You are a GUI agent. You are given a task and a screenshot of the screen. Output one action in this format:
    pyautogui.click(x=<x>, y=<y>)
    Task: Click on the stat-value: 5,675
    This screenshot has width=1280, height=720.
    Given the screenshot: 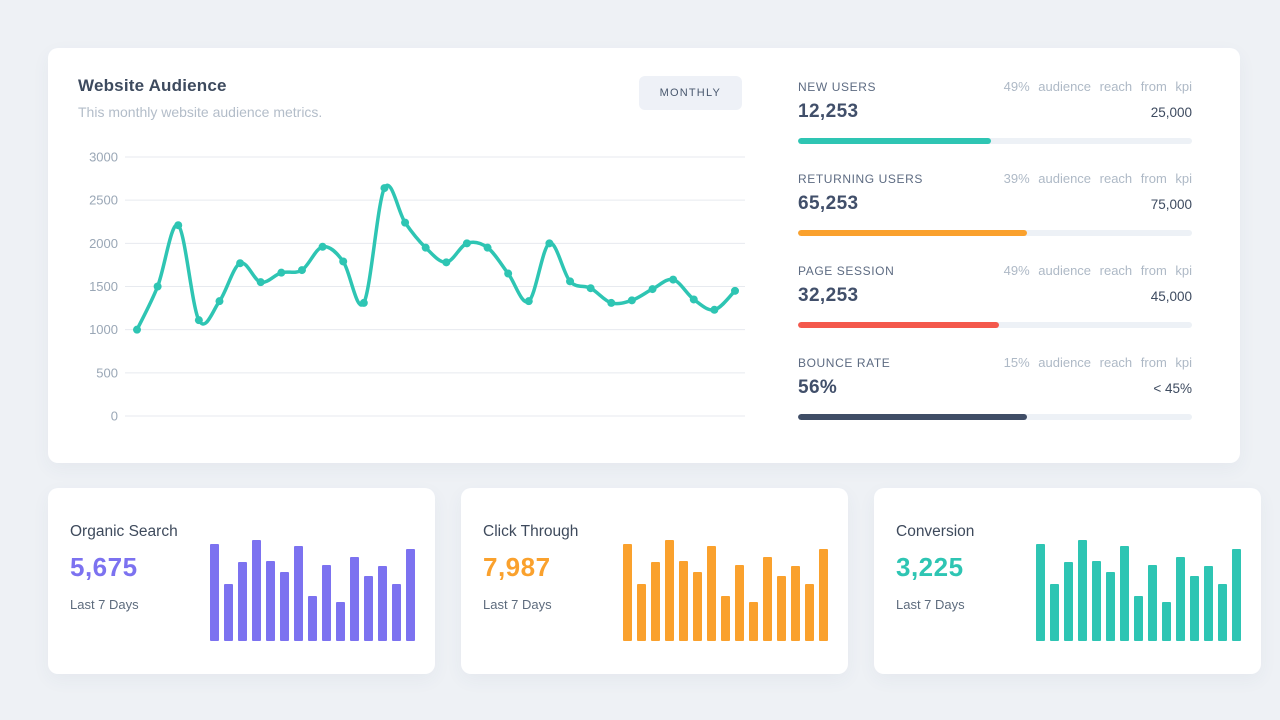 What is the action you would take?
    pyautogui.click(x=104, y=567)
    